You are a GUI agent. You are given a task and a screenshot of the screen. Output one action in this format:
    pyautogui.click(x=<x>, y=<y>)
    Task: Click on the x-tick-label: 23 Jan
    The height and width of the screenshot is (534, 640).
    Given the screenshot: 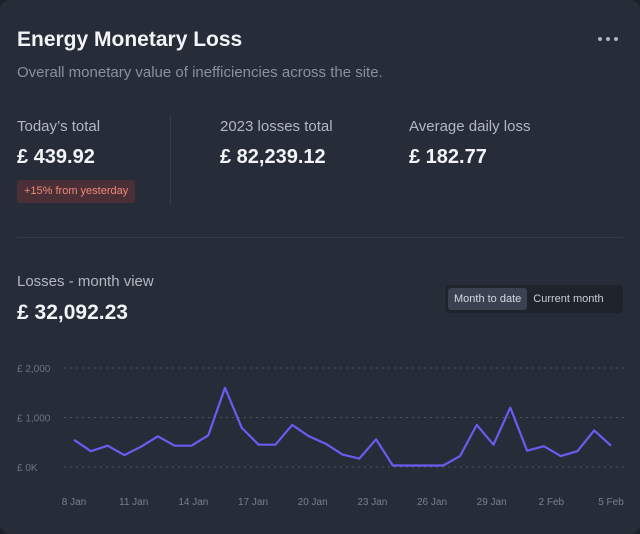 What is the action you would take?
    pyautogui.click(x=372, y=502)
    